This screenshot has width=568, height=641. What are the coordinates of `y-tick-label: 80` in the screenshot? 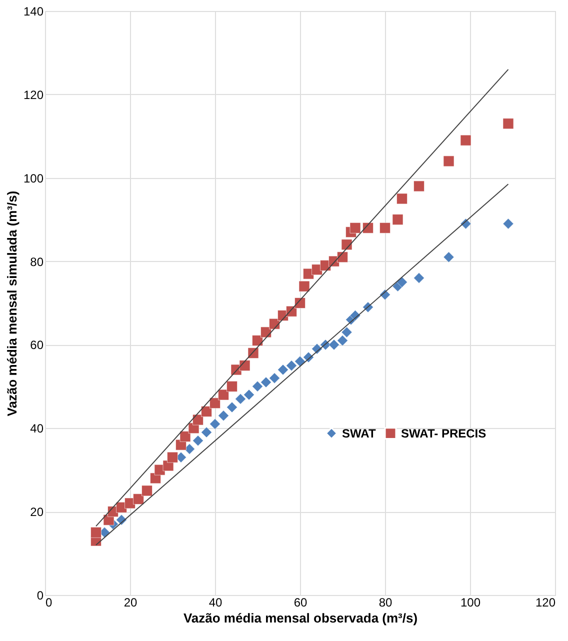 It's located at (37, 261).